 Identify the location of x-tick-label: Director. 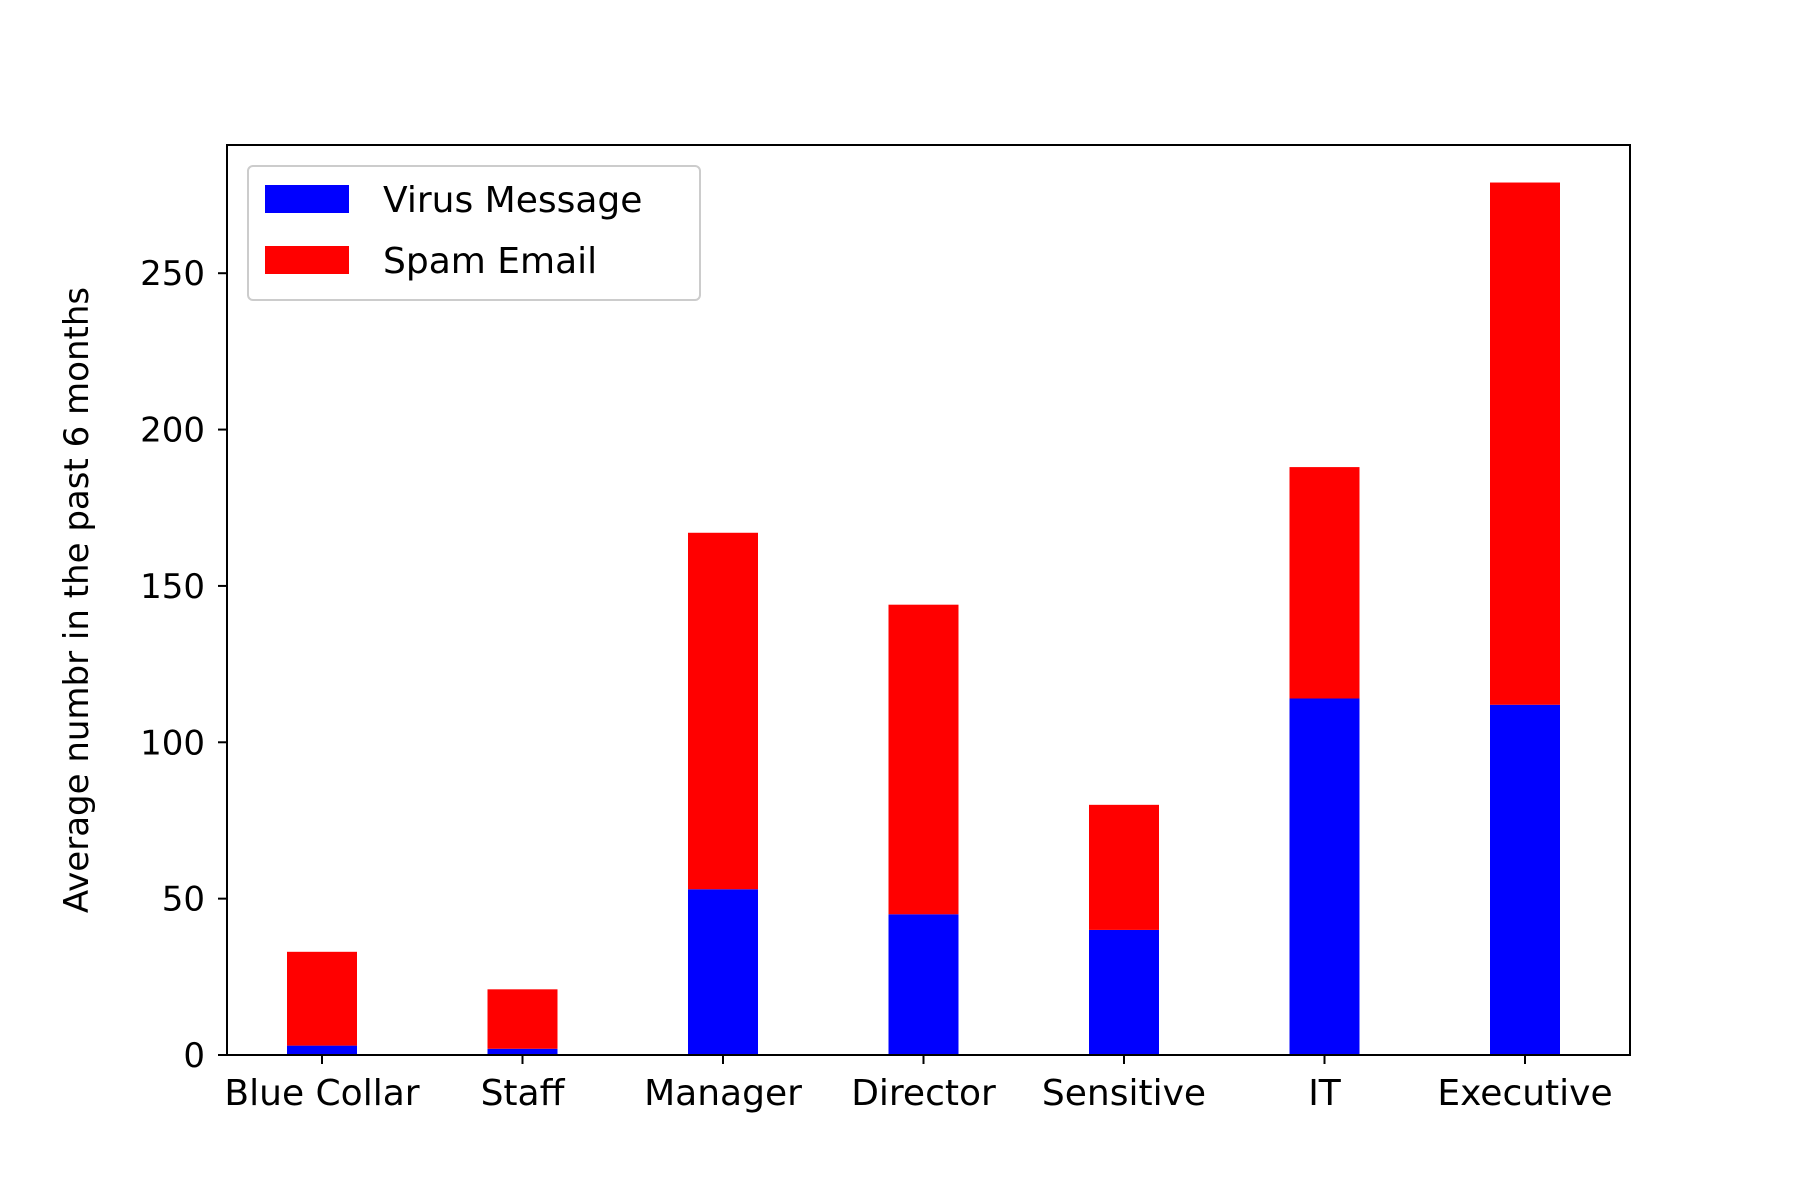
(923, 1093).